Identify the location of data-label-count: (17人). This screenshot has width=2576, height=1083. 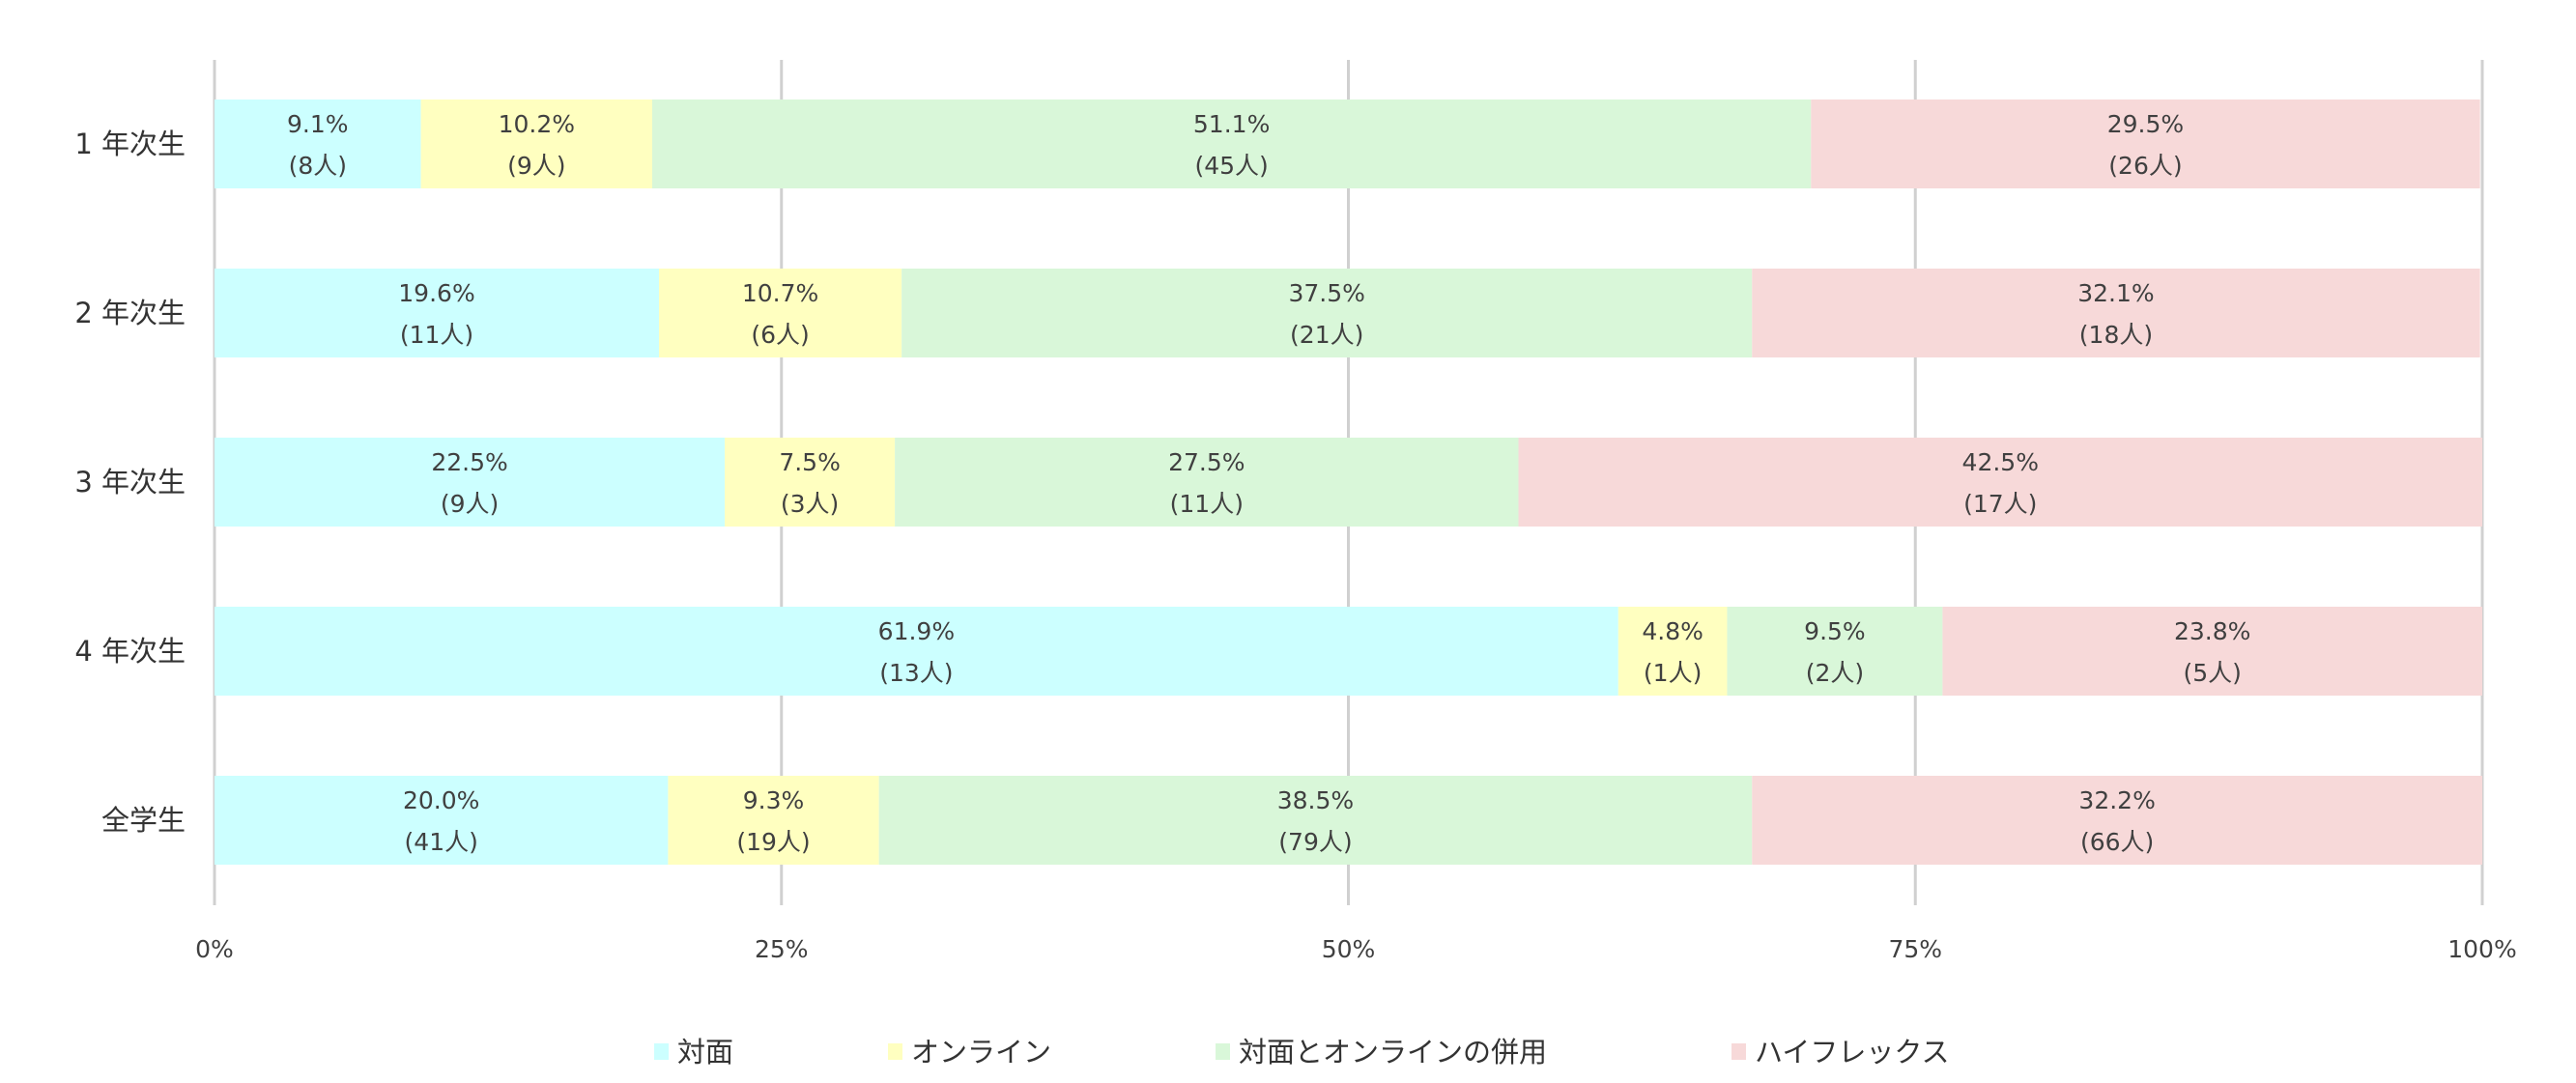
(2000, 504).